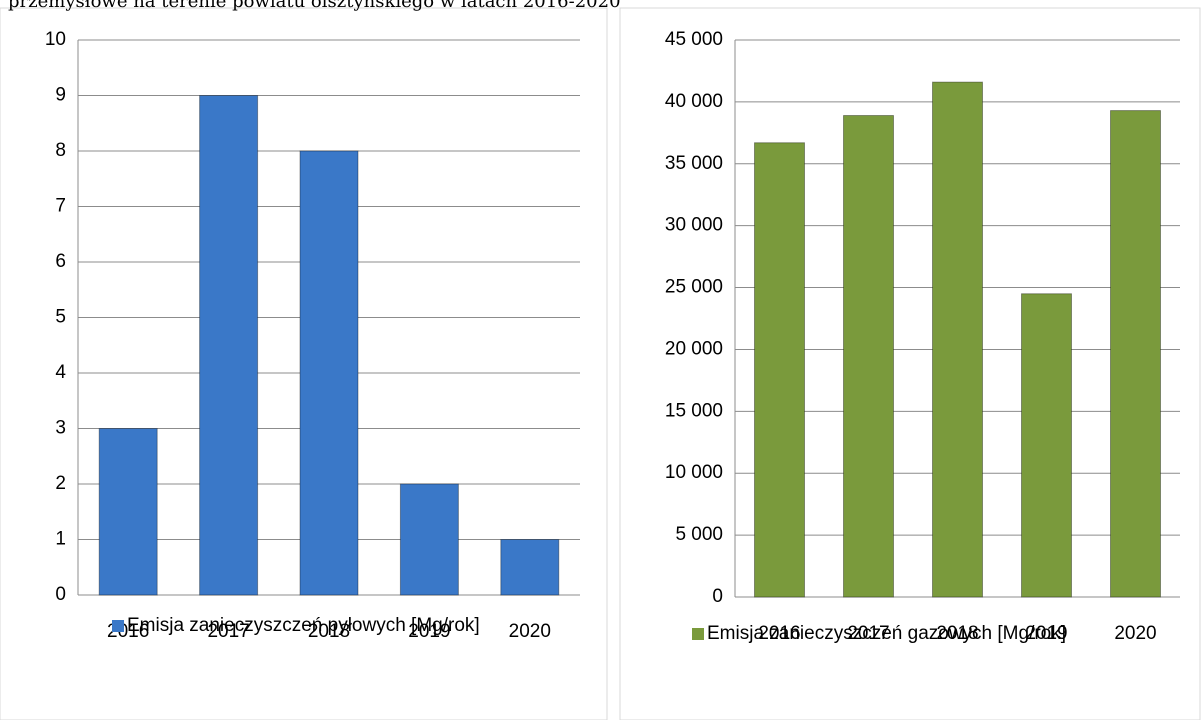 The width and height of the screenshot is (1201, 720). What do you see at coordinates (694, 163) in the screenshot?
I see `y-tick-label: 35 000` at bounding box center [694, 163].